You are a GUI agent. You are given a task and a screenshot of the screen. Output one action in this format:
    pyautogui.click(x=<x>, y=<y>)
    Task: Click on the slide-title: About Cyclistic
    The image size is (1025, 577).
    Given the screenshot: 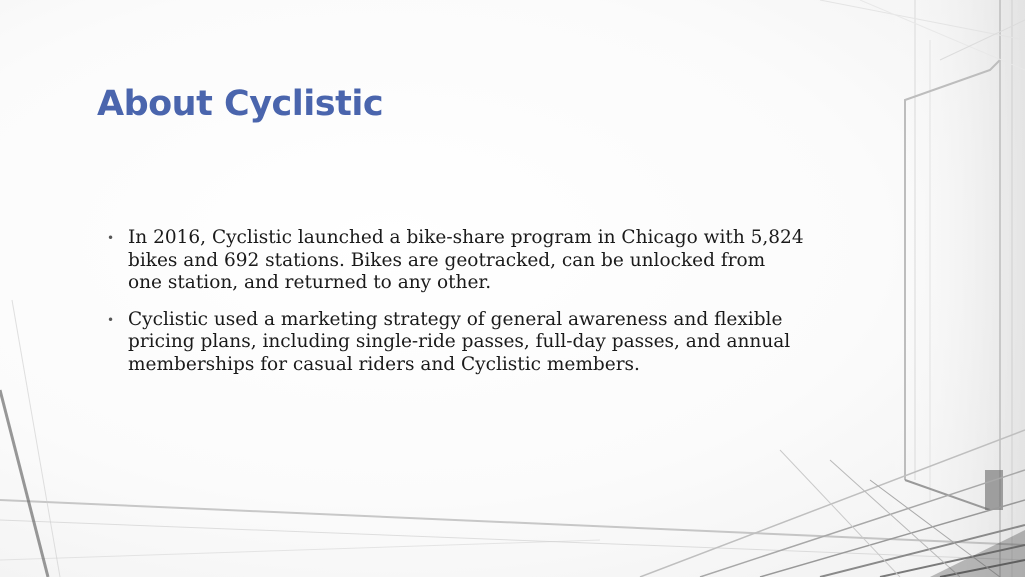 What is the action you would take?
    pyautogui.click(x=240, y=104)
    